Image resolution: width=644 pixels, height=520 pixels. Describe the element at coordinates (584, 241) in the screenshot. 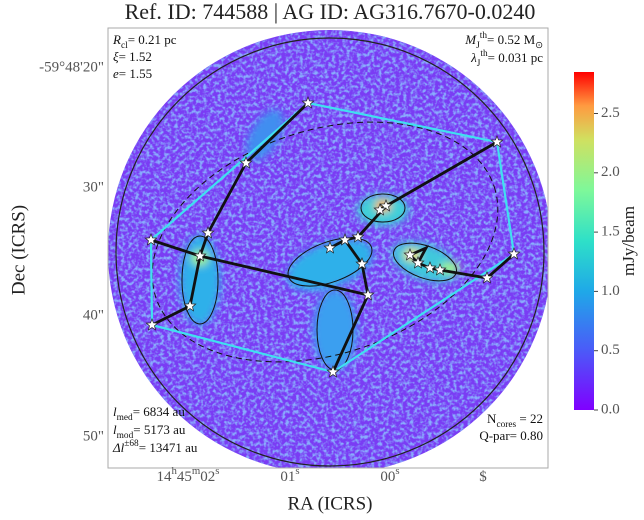

I see `colorbar` at that location.